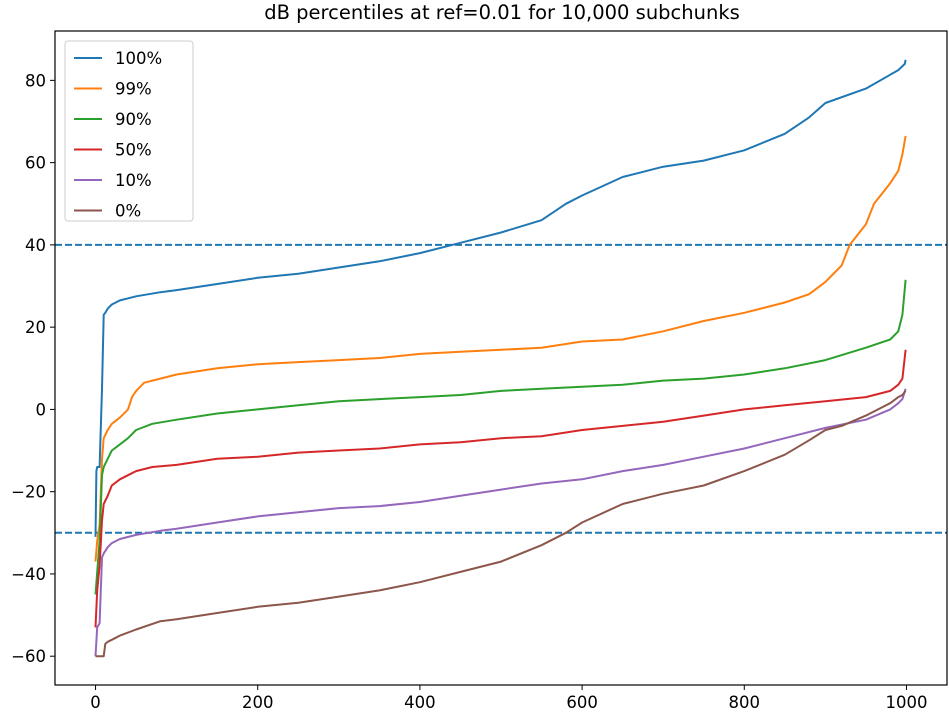  Describe the element at coordinates (28, 574) in the screenshot. I see `y-tick-label: −40` at that location.